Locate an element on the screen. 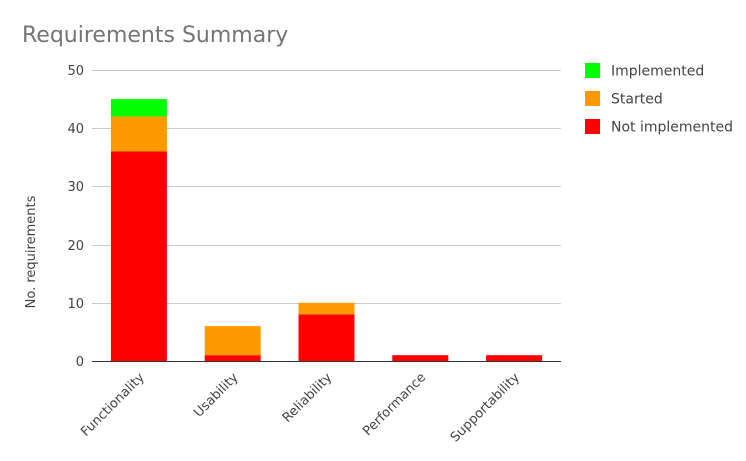 Image resolution: width=746 pixels, height=461 pixels. y-tick-label: 10 is located at coordinates (75, 304).